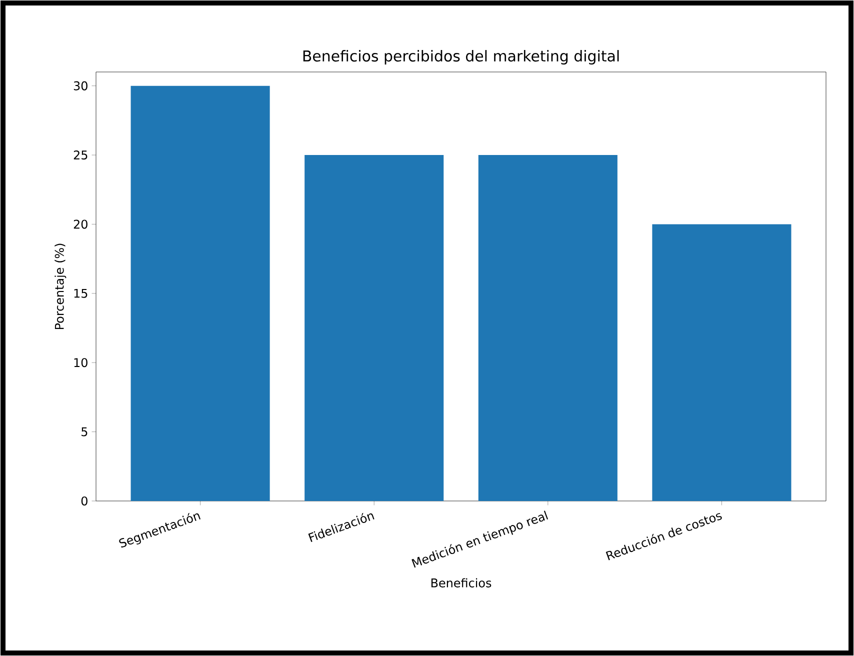  What do you see at coordinates (461, 57) in the screenshot?
I see `chart-title: Beneficios percibidos del marketing digital` at bounding box center [461, 57].